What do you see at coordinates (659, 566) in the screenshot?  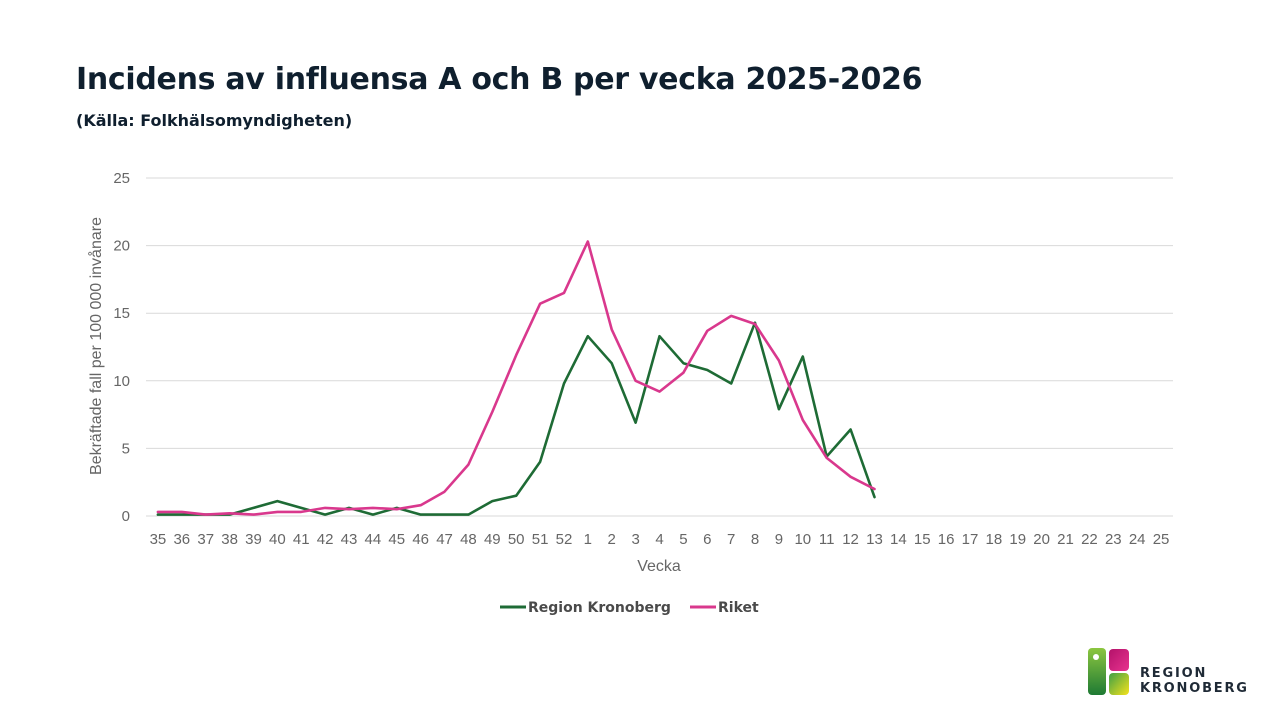 I see `x-axis-title: Vecka` at bounding box center [659, 566].